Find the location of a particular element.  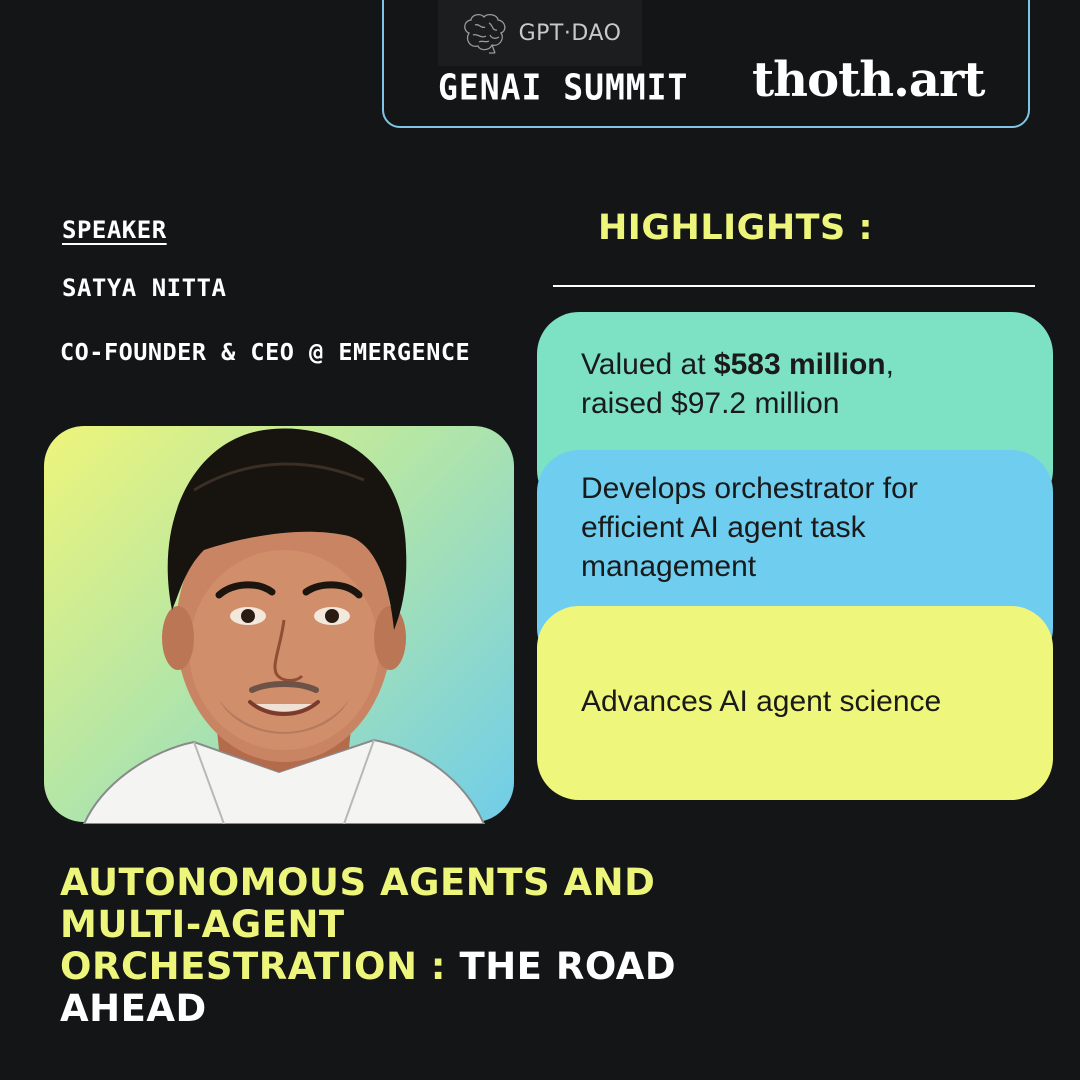

brand-name: thoth.art is located at coordinates (868, 80).